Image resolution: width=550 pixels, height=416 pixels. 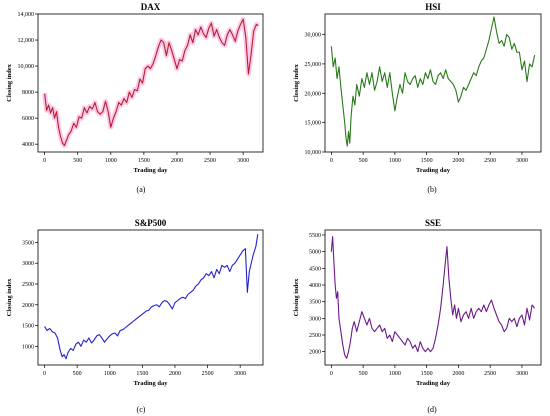 I want to click on panel-caption: (d), so click(x=432, y=409).